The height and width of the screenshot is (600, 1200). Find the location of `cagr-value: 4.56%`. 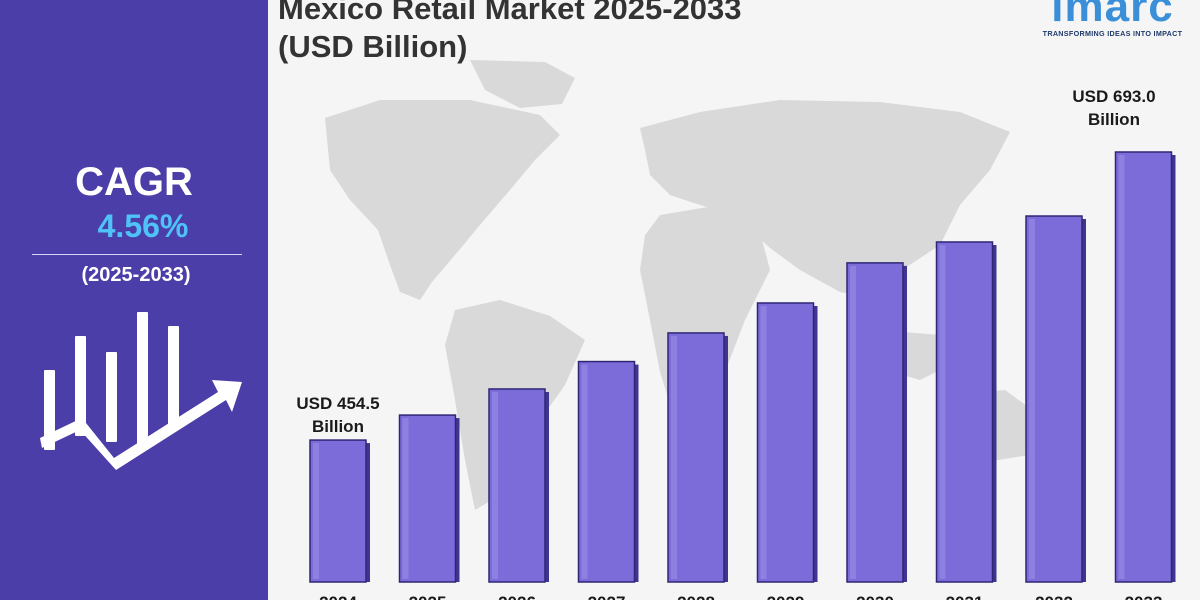

cagr-value: 4.56% is located at coordinates (143, 226).